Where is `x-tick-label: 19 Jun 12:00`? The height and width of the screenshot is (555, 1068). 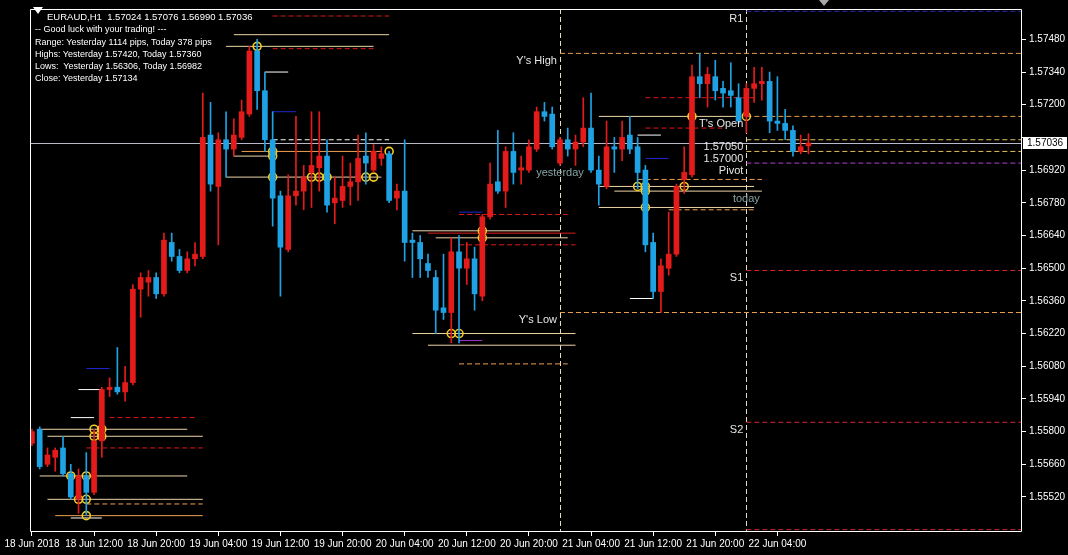 x-tick-label: 19 Jun 12:00 is located at coordinates (280, 543).